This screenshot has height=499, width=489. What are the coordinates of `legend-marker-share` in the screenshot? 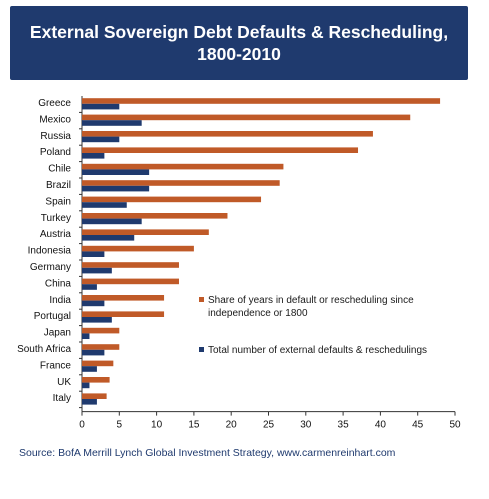 It's located at (201, 299).